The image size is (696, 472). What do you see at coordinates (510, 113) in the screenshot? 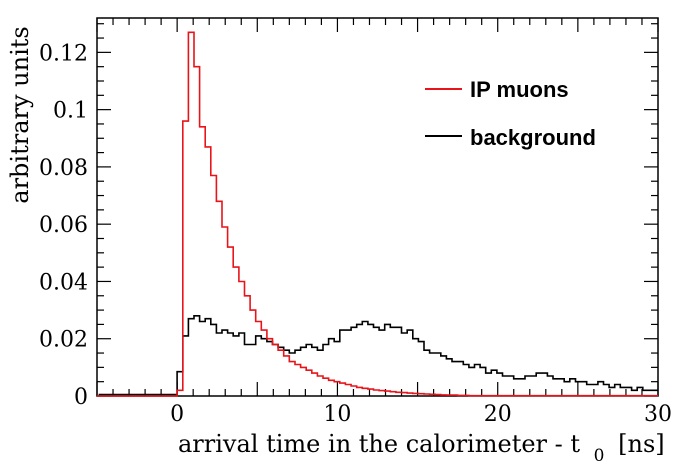
I see `legend: IP muons background` at bounding box center [510, 113].